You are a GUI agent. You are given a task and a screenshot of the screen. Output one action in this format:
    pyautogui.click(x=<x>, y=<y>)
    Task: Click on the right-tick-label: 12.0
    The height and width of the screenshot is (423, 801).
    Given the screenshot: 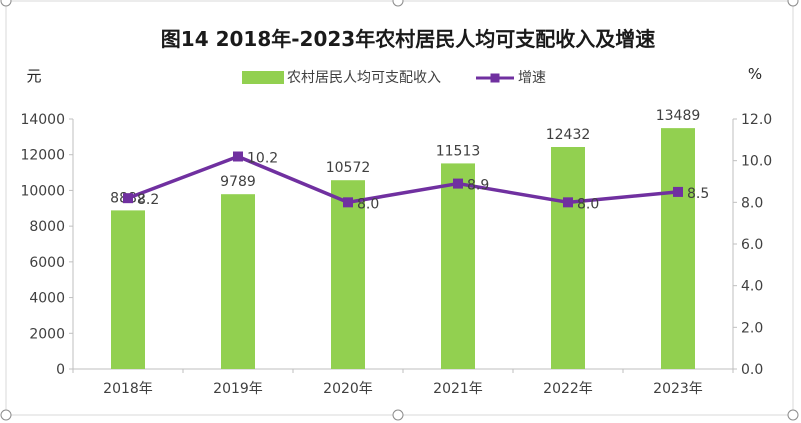 What is the action you would take?
    pyautogui.click(x=756, y=120)
    